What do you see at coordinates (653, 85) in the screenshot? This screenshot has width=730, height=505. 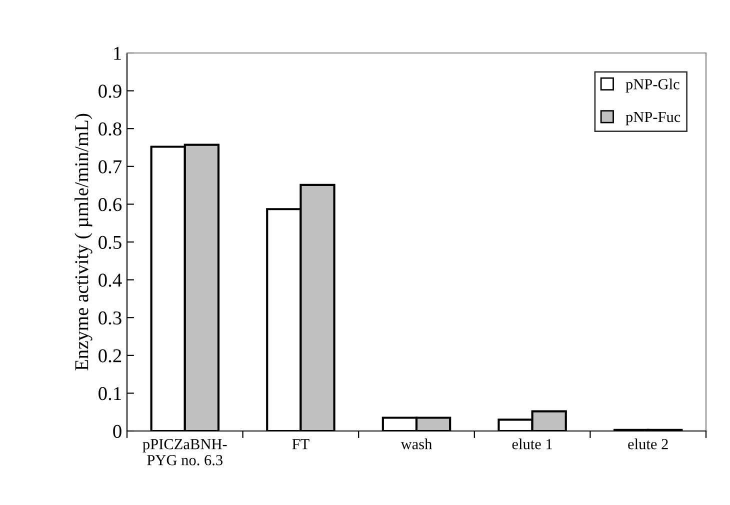 I see `legend-label: pNP-Glc` at bounding box center [653, 85].